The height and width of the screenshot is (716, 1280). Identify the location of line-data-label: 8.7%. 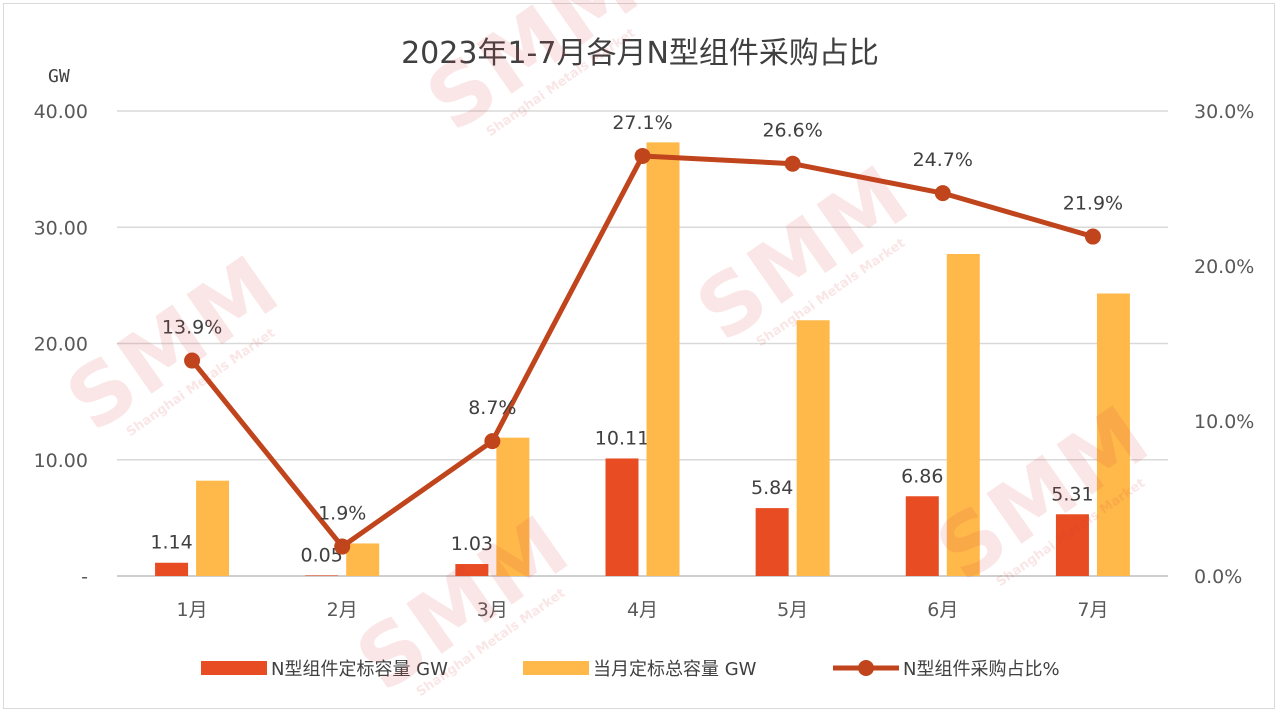
(492, 408).